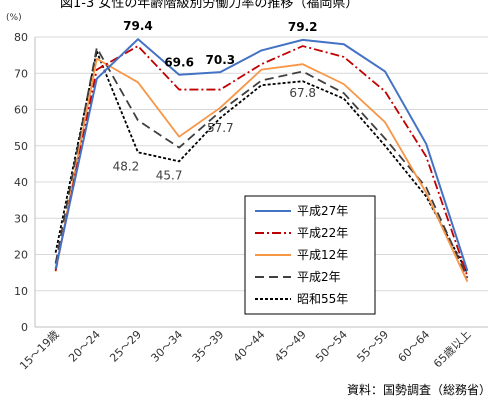  What do you see at coordinates (21, 37) in the screenshot?
I see `y-tick-label: 80` at bounding box center [21, 37].